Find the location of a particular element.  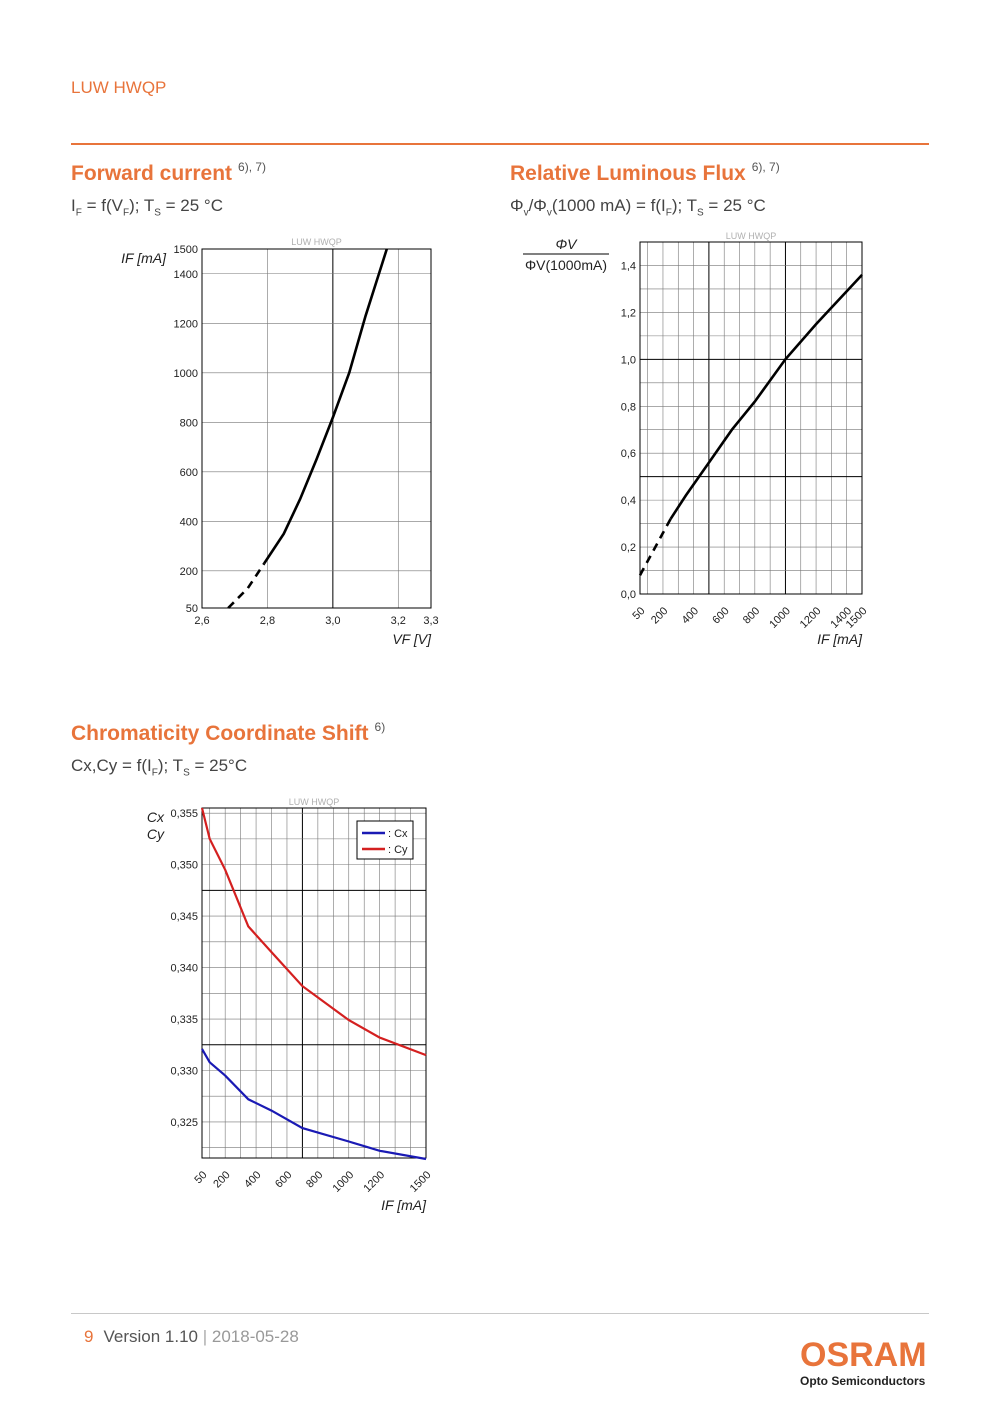

forward-chart-frame is located at coordinates (316, 428).